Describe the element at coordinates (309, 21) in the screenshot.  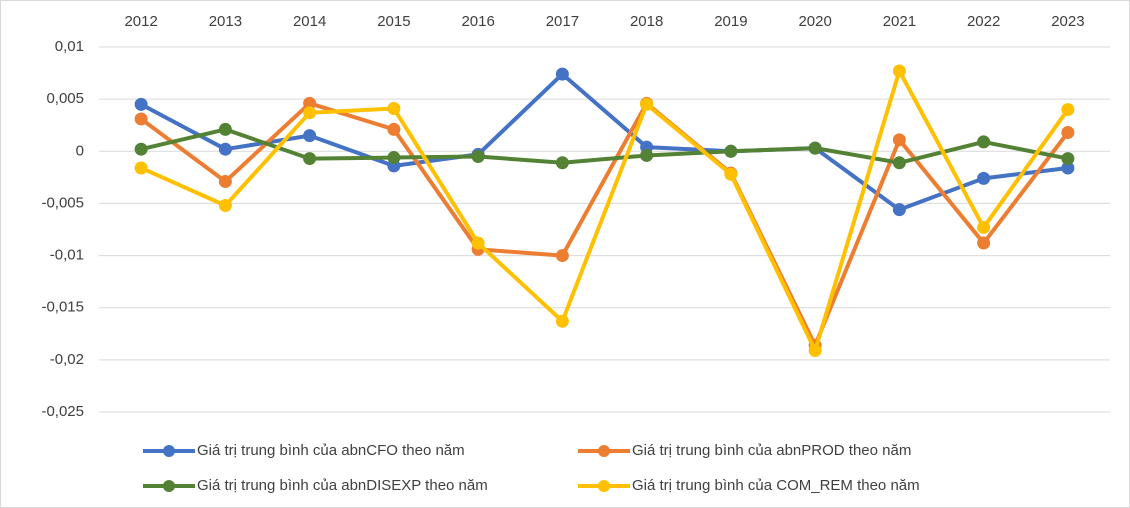
I see `x-tick-label: 2014` at that location.